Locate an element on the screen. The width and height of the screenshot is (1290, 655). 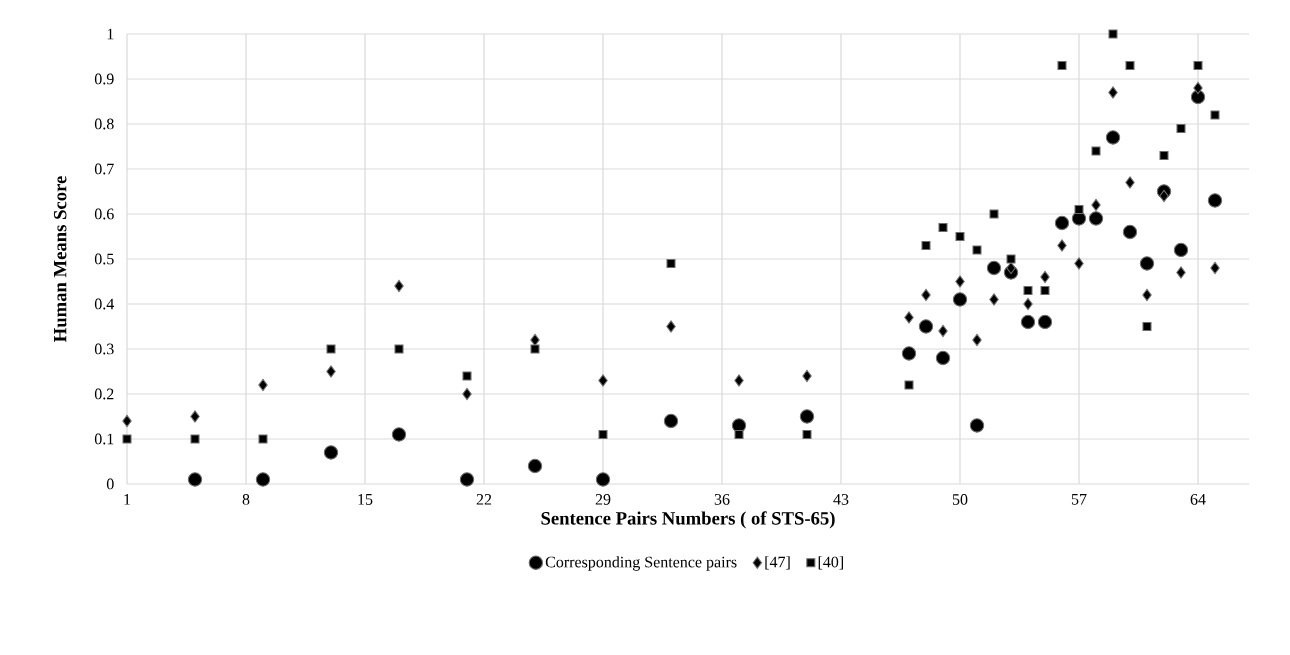
y-tick-label: 0 is located at coordinates (110, 484).